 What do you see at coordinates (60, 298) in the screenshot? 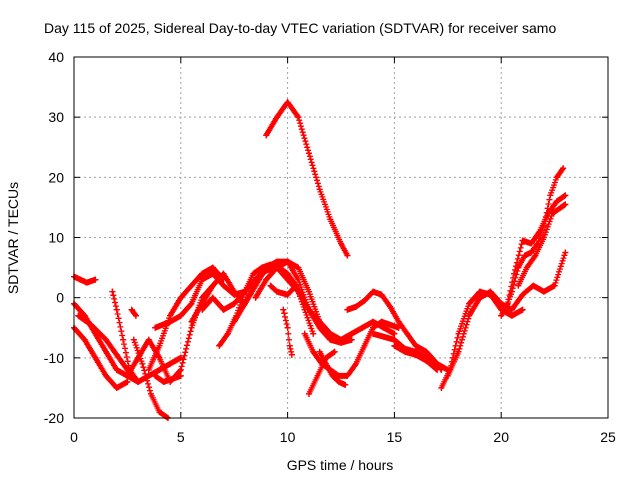
I see `y-tick-label: 0` at bounding box center [60, 298].